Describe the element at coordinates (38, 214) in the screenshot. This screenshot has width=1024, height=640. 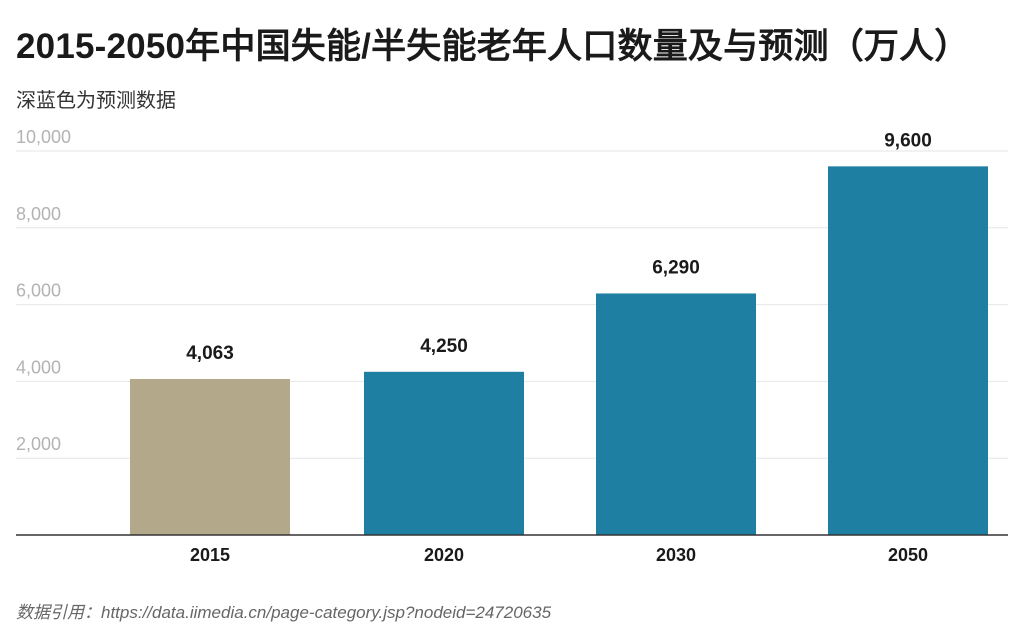
I see `y-tick-label-8000: 8,000` at that location.